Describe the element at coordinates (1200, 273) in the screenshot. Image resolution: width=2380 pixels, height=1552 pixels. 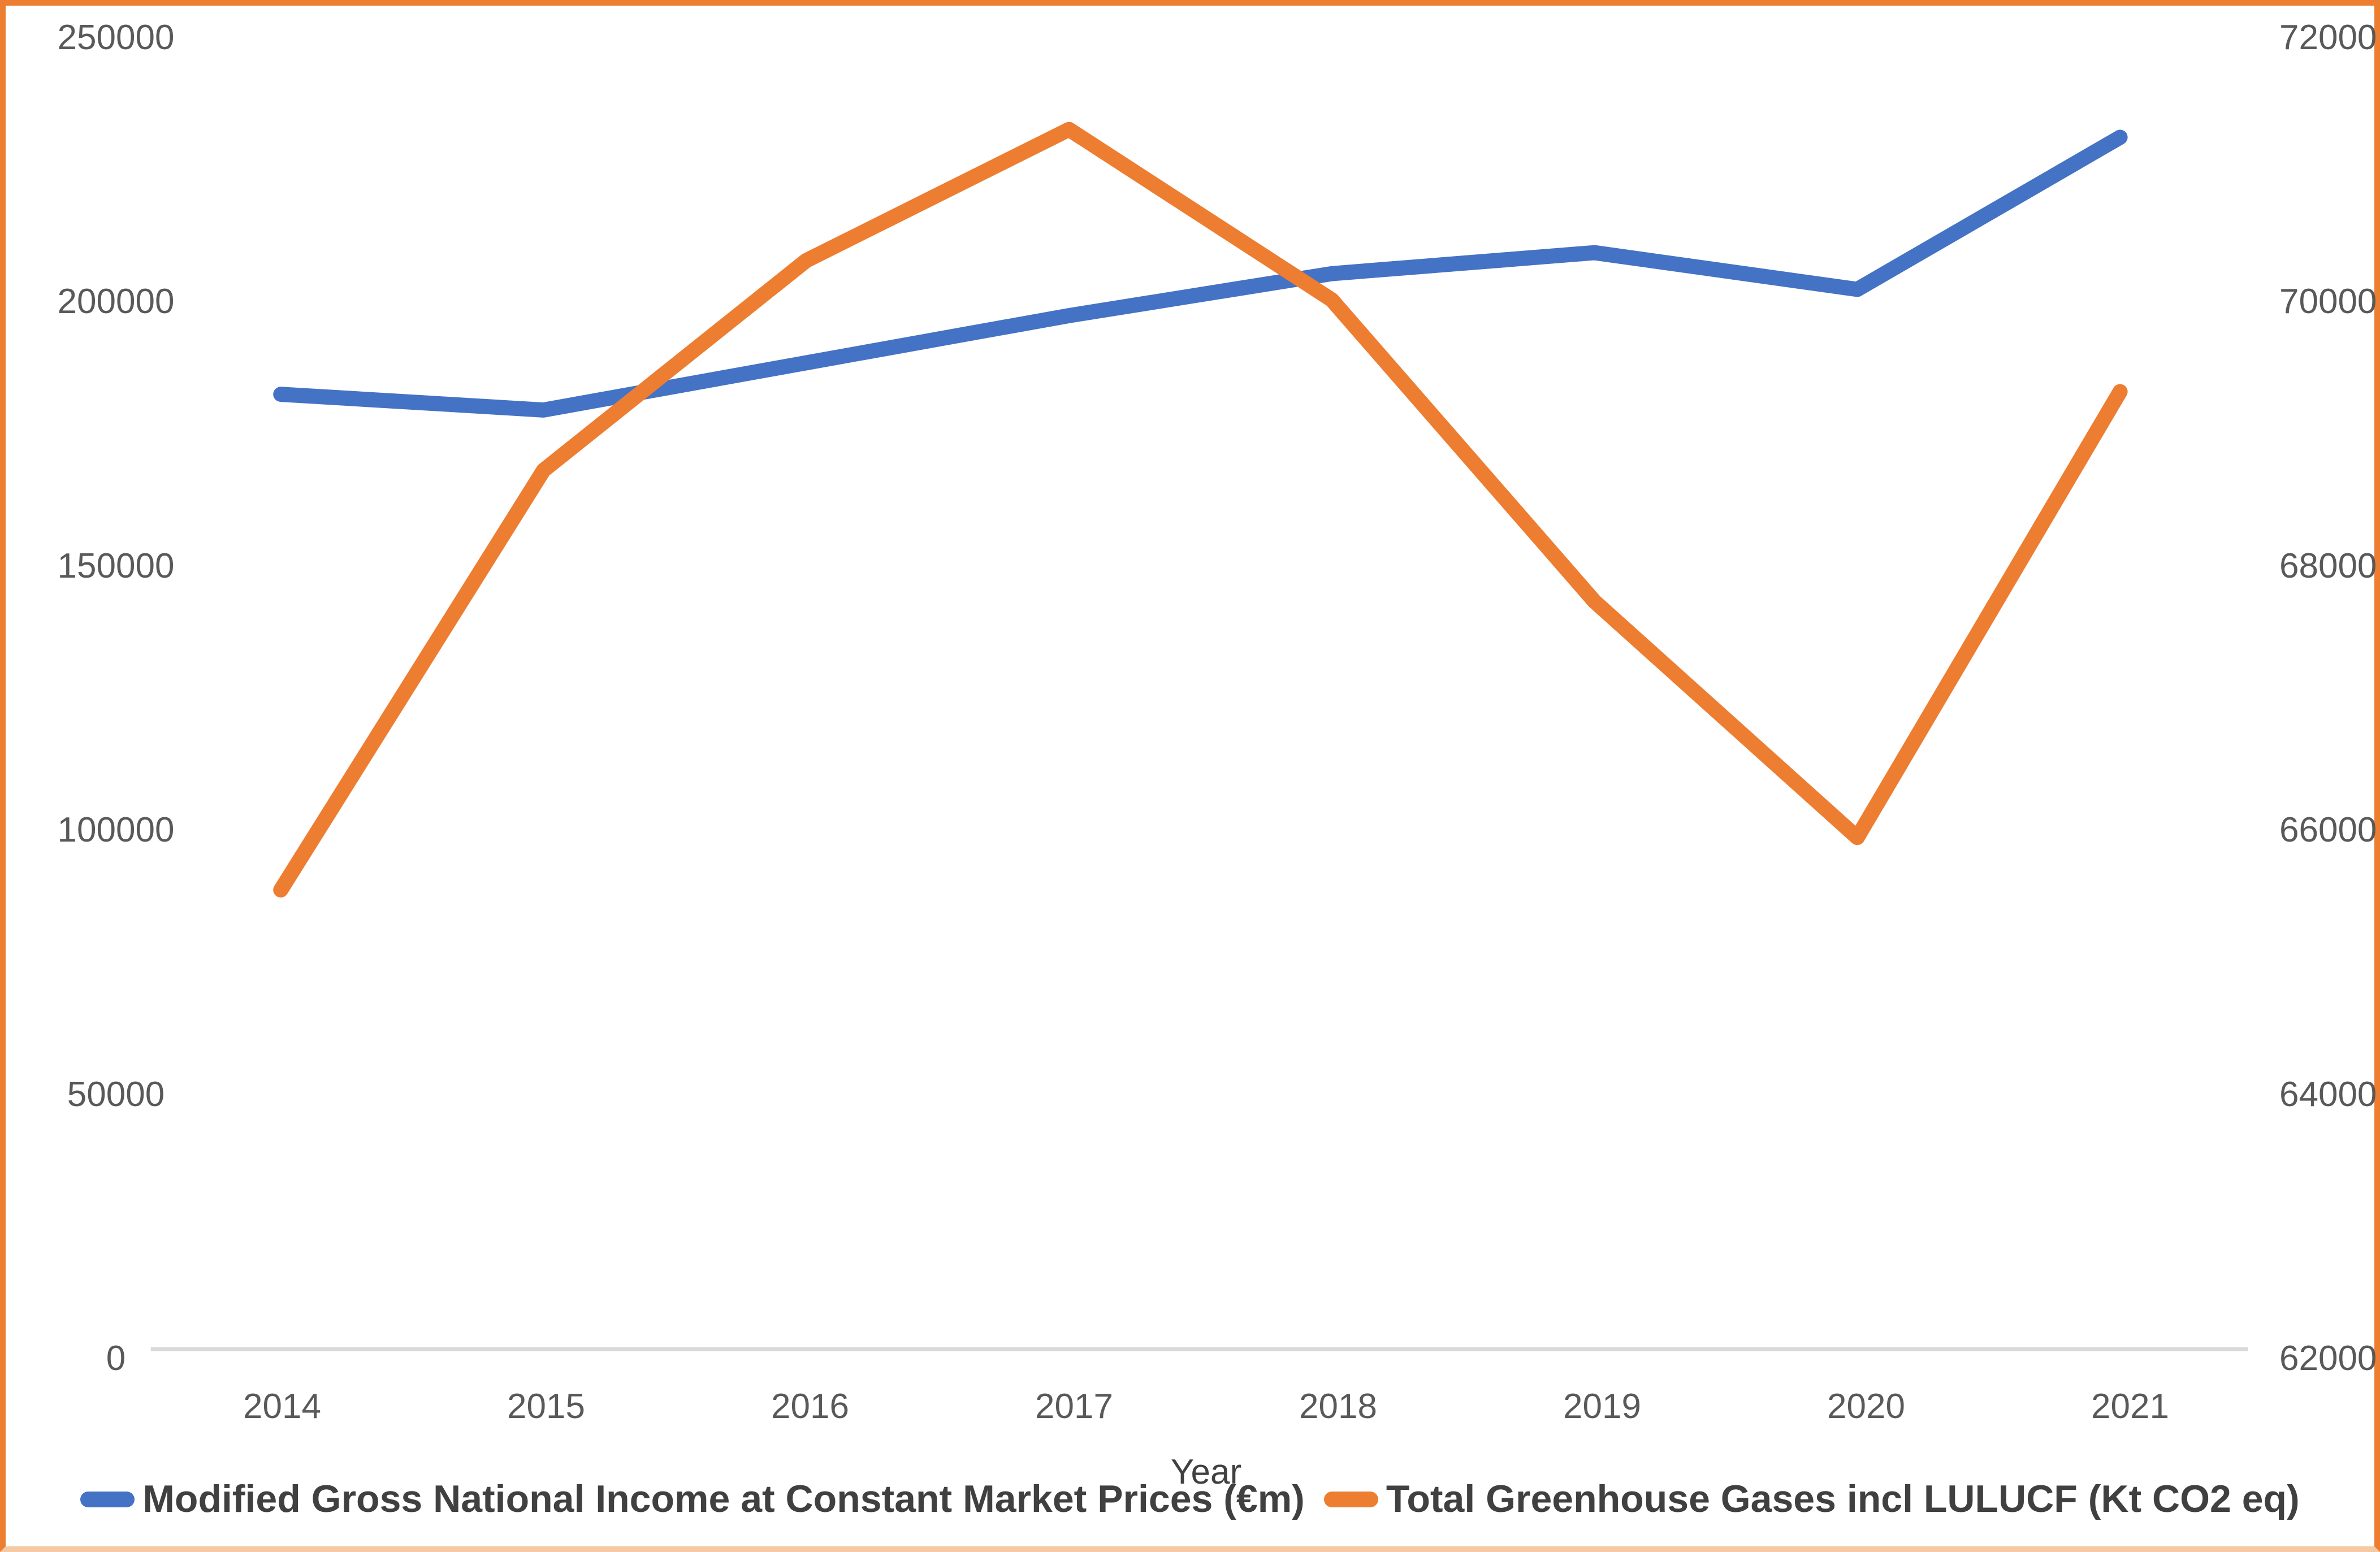
I see `series-line-gni` at that location.